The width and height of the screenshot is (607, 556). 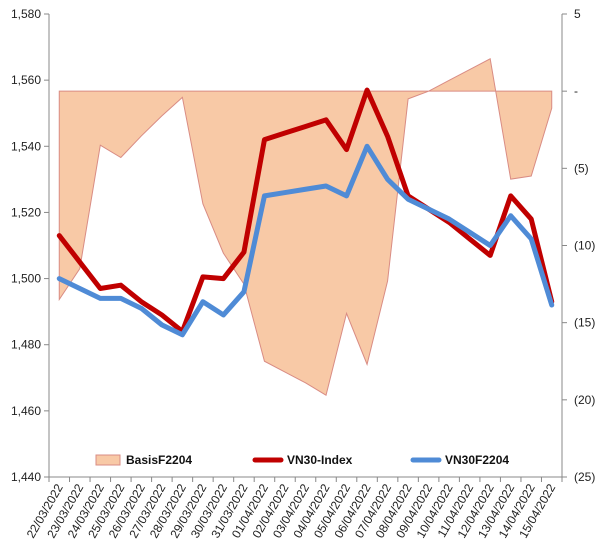 I want to click on right-tick-label: (20), so click(x=584, y=400).